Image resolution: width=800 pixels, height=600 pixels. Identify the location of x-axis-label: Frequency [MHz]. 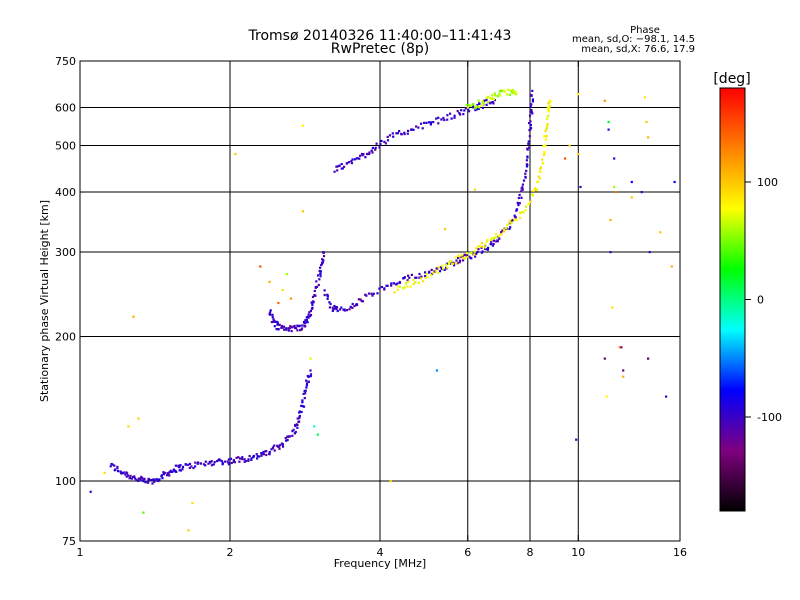
(380, 563).